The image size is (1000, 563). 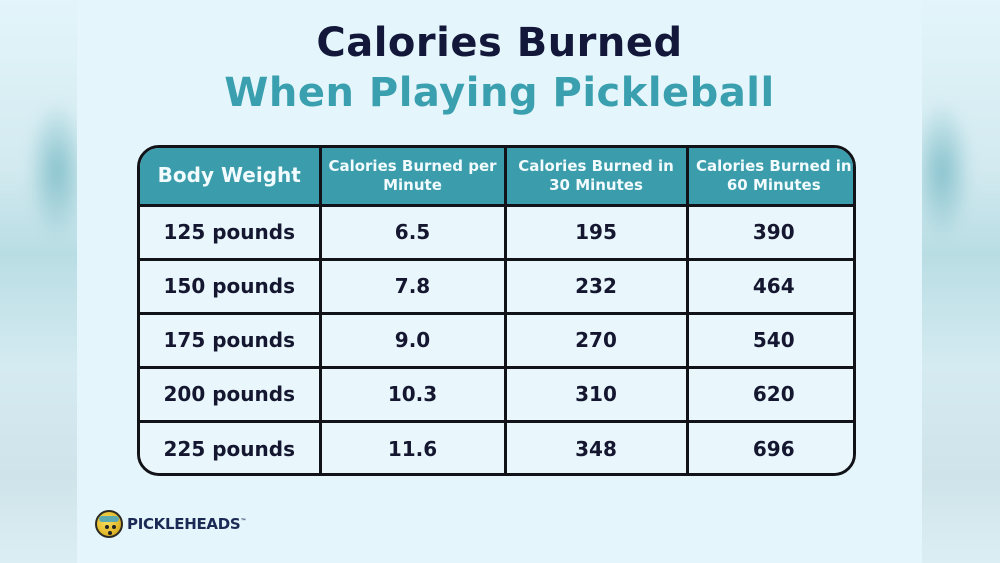 What do you see at coordinates (412, 177) in the screenshot?
I see `header-per-minute: Calories Burned per Minute` at bounding box center [412, 177].